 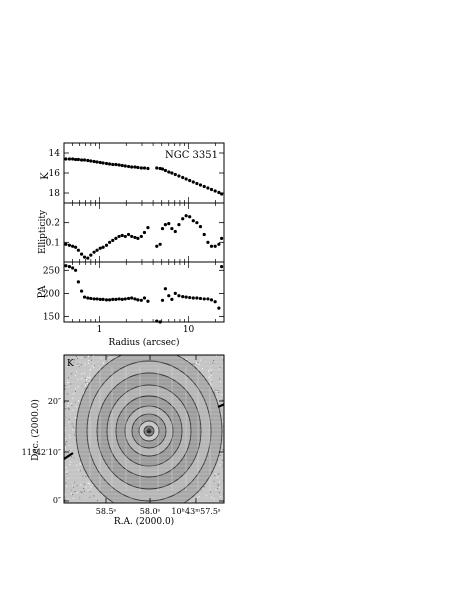 What do you see at coordinates (51, 271) in the screenshot?
I see `y-tick-label: 250` at bounding box center [51, 271].